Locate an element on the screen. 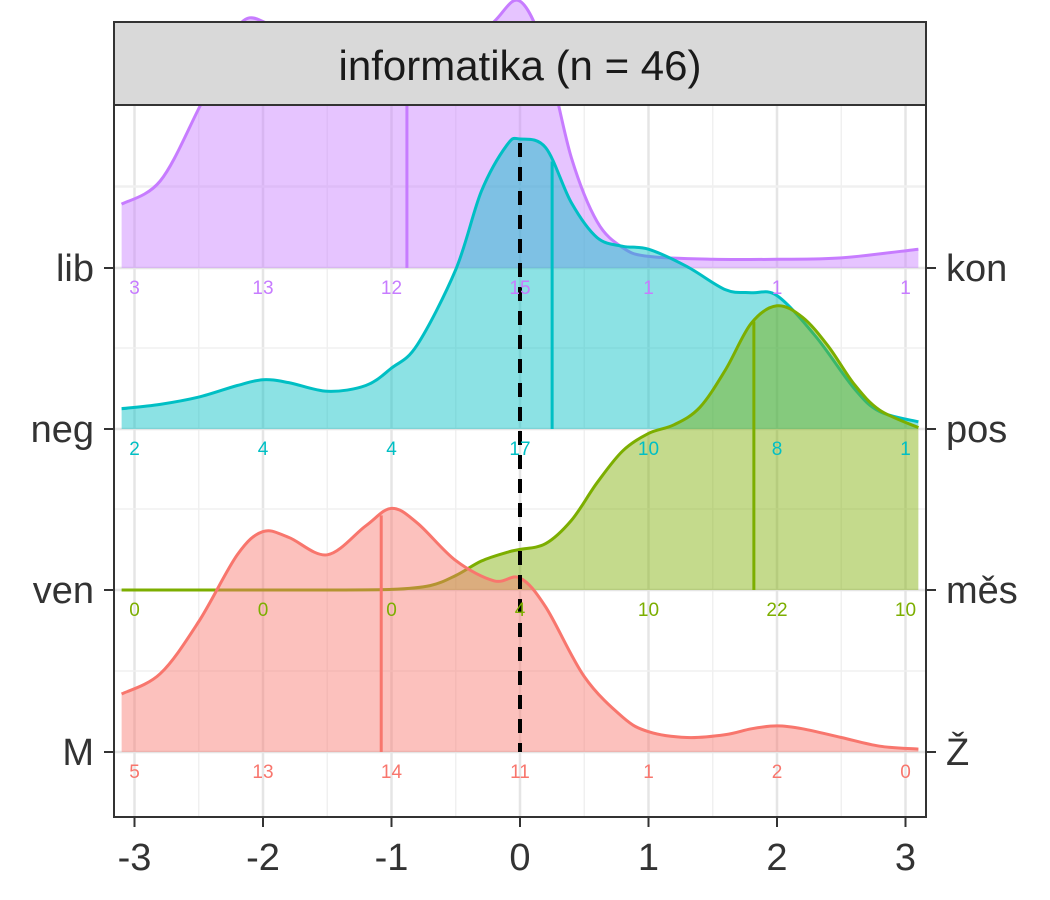 This screenshot has height=900, width=1050. facet-strip is located at coordinates (520, 63).